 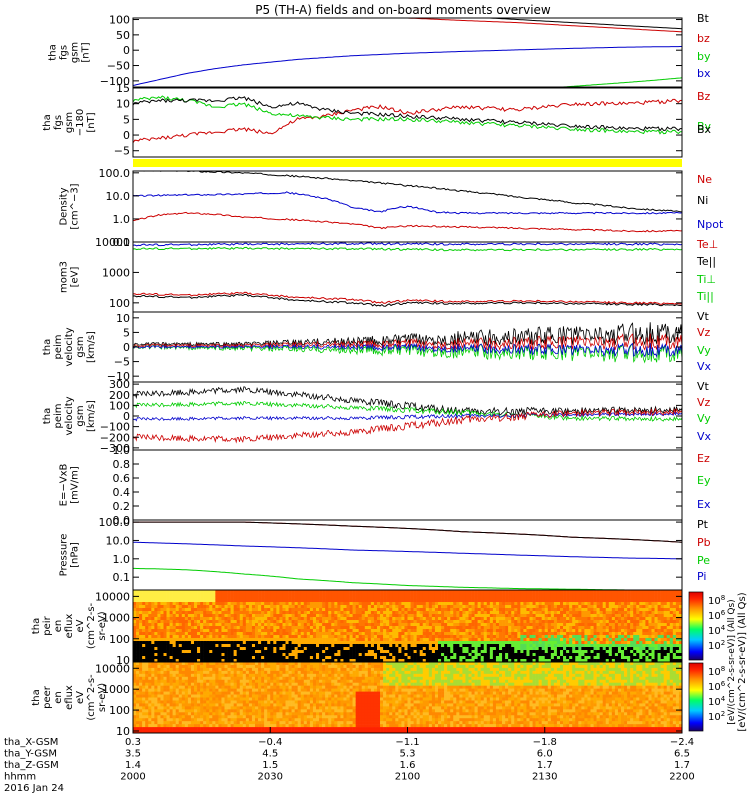 I want to click on y-axis-label: mom3 [eV], so click(x=70, y=277).